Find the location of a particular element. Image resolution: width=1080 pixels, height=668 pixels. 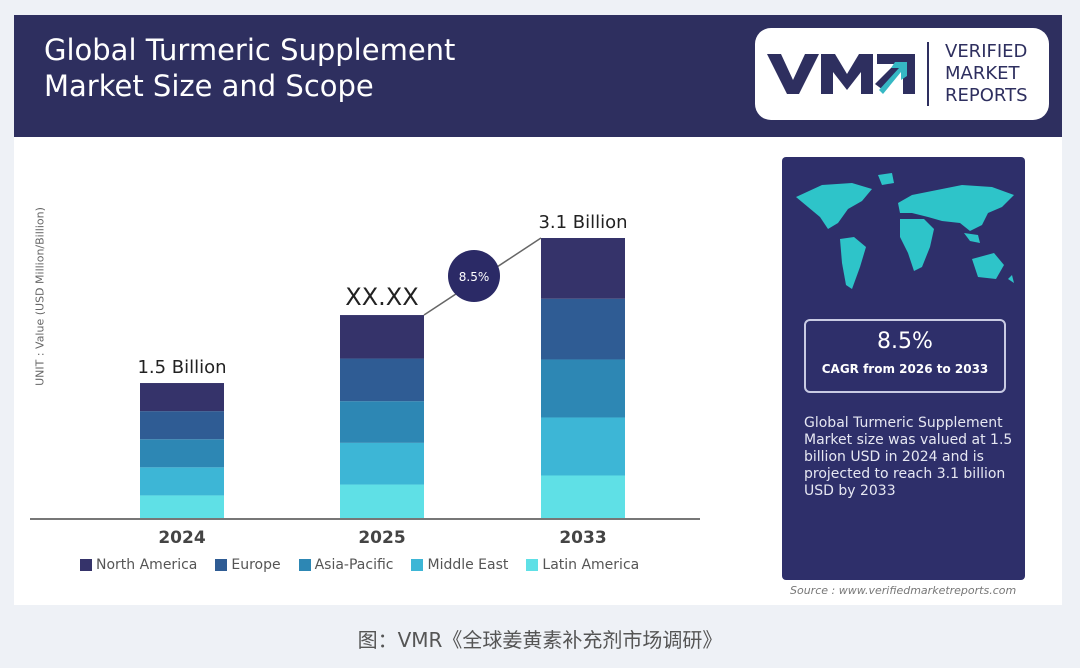

cagr-bubble-label: 8.5% is located at coordinates (474, 277).